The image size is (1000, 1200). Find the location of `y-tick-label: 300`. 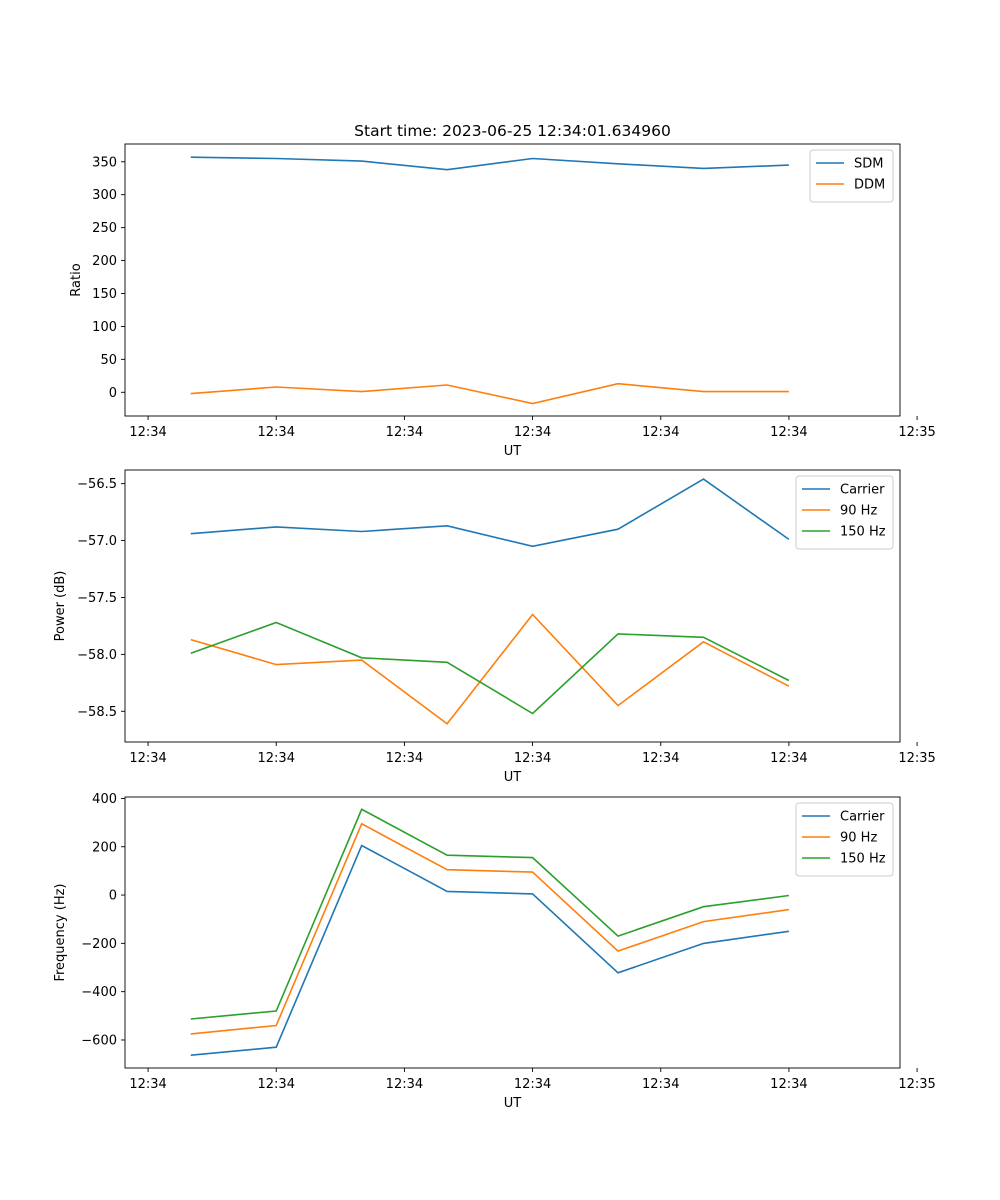

y-tick-label: 300 is located at coordinates (104, 195).